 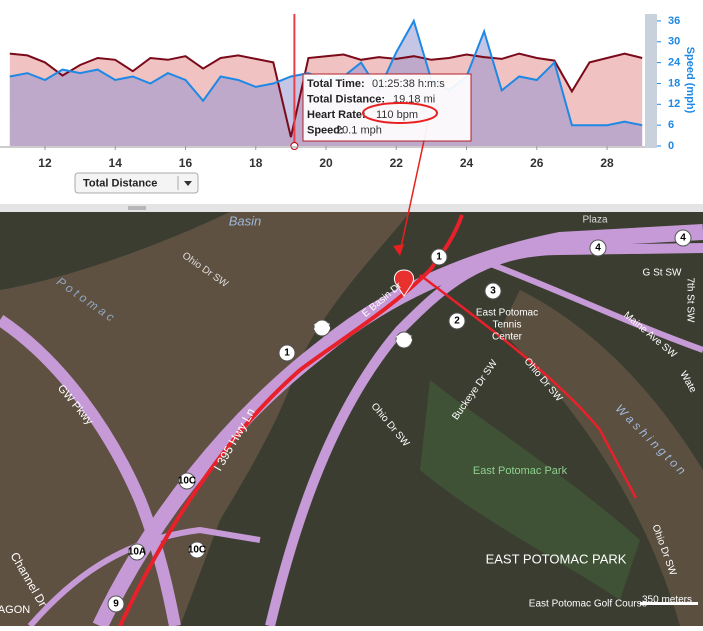 What do you see at coordinates (294, 146) in the screenshot?
I see `cursor-dot` at bounding box center [294, 146].